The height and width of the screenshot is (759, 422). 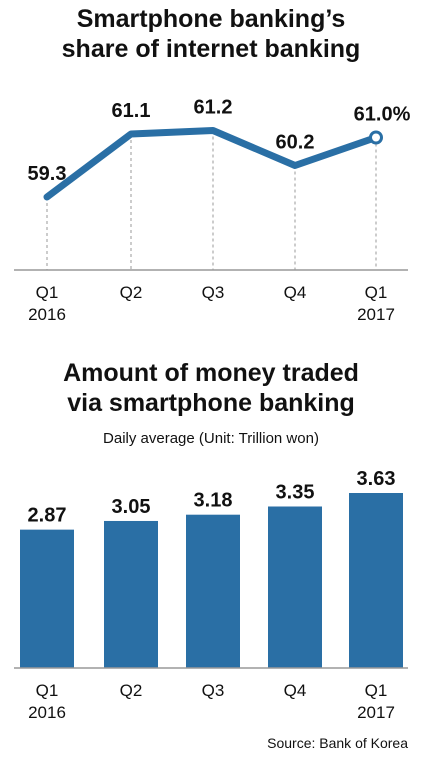 I want to click on line-data-label: 61.0%, so click(x=382, y=115).